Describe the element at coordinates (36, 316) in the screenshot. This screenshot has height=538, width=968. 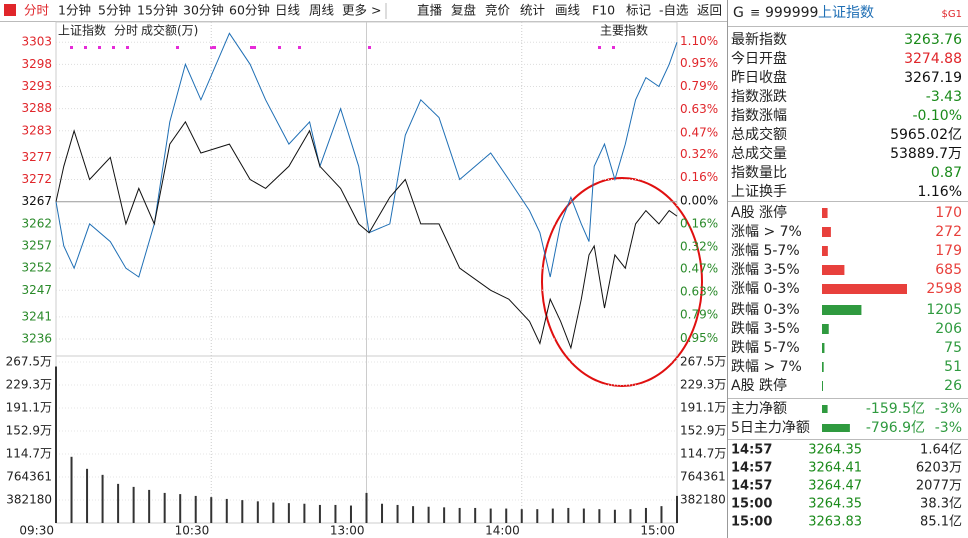
I see `y-tick-label: 3241` at that location.